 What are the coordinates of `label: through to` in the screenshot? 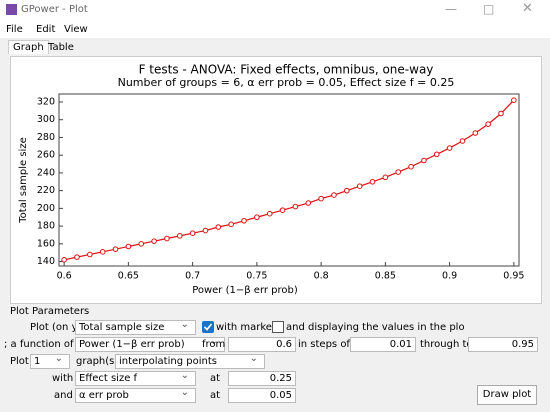 It's located at (446, 344).